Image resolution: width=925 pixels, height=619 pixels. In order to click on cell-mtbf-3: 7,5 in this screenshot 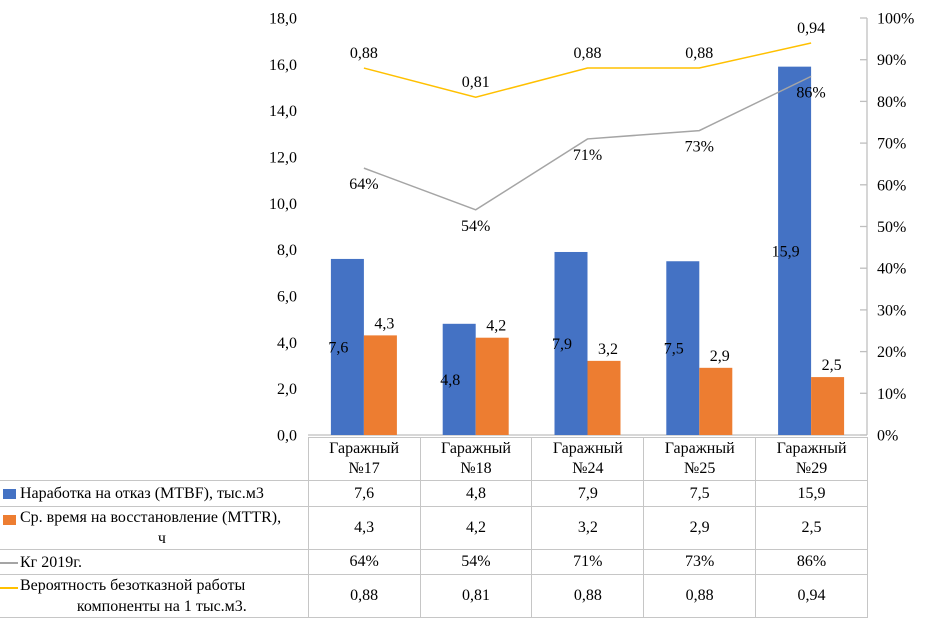, I will do `click(700, 493)`.